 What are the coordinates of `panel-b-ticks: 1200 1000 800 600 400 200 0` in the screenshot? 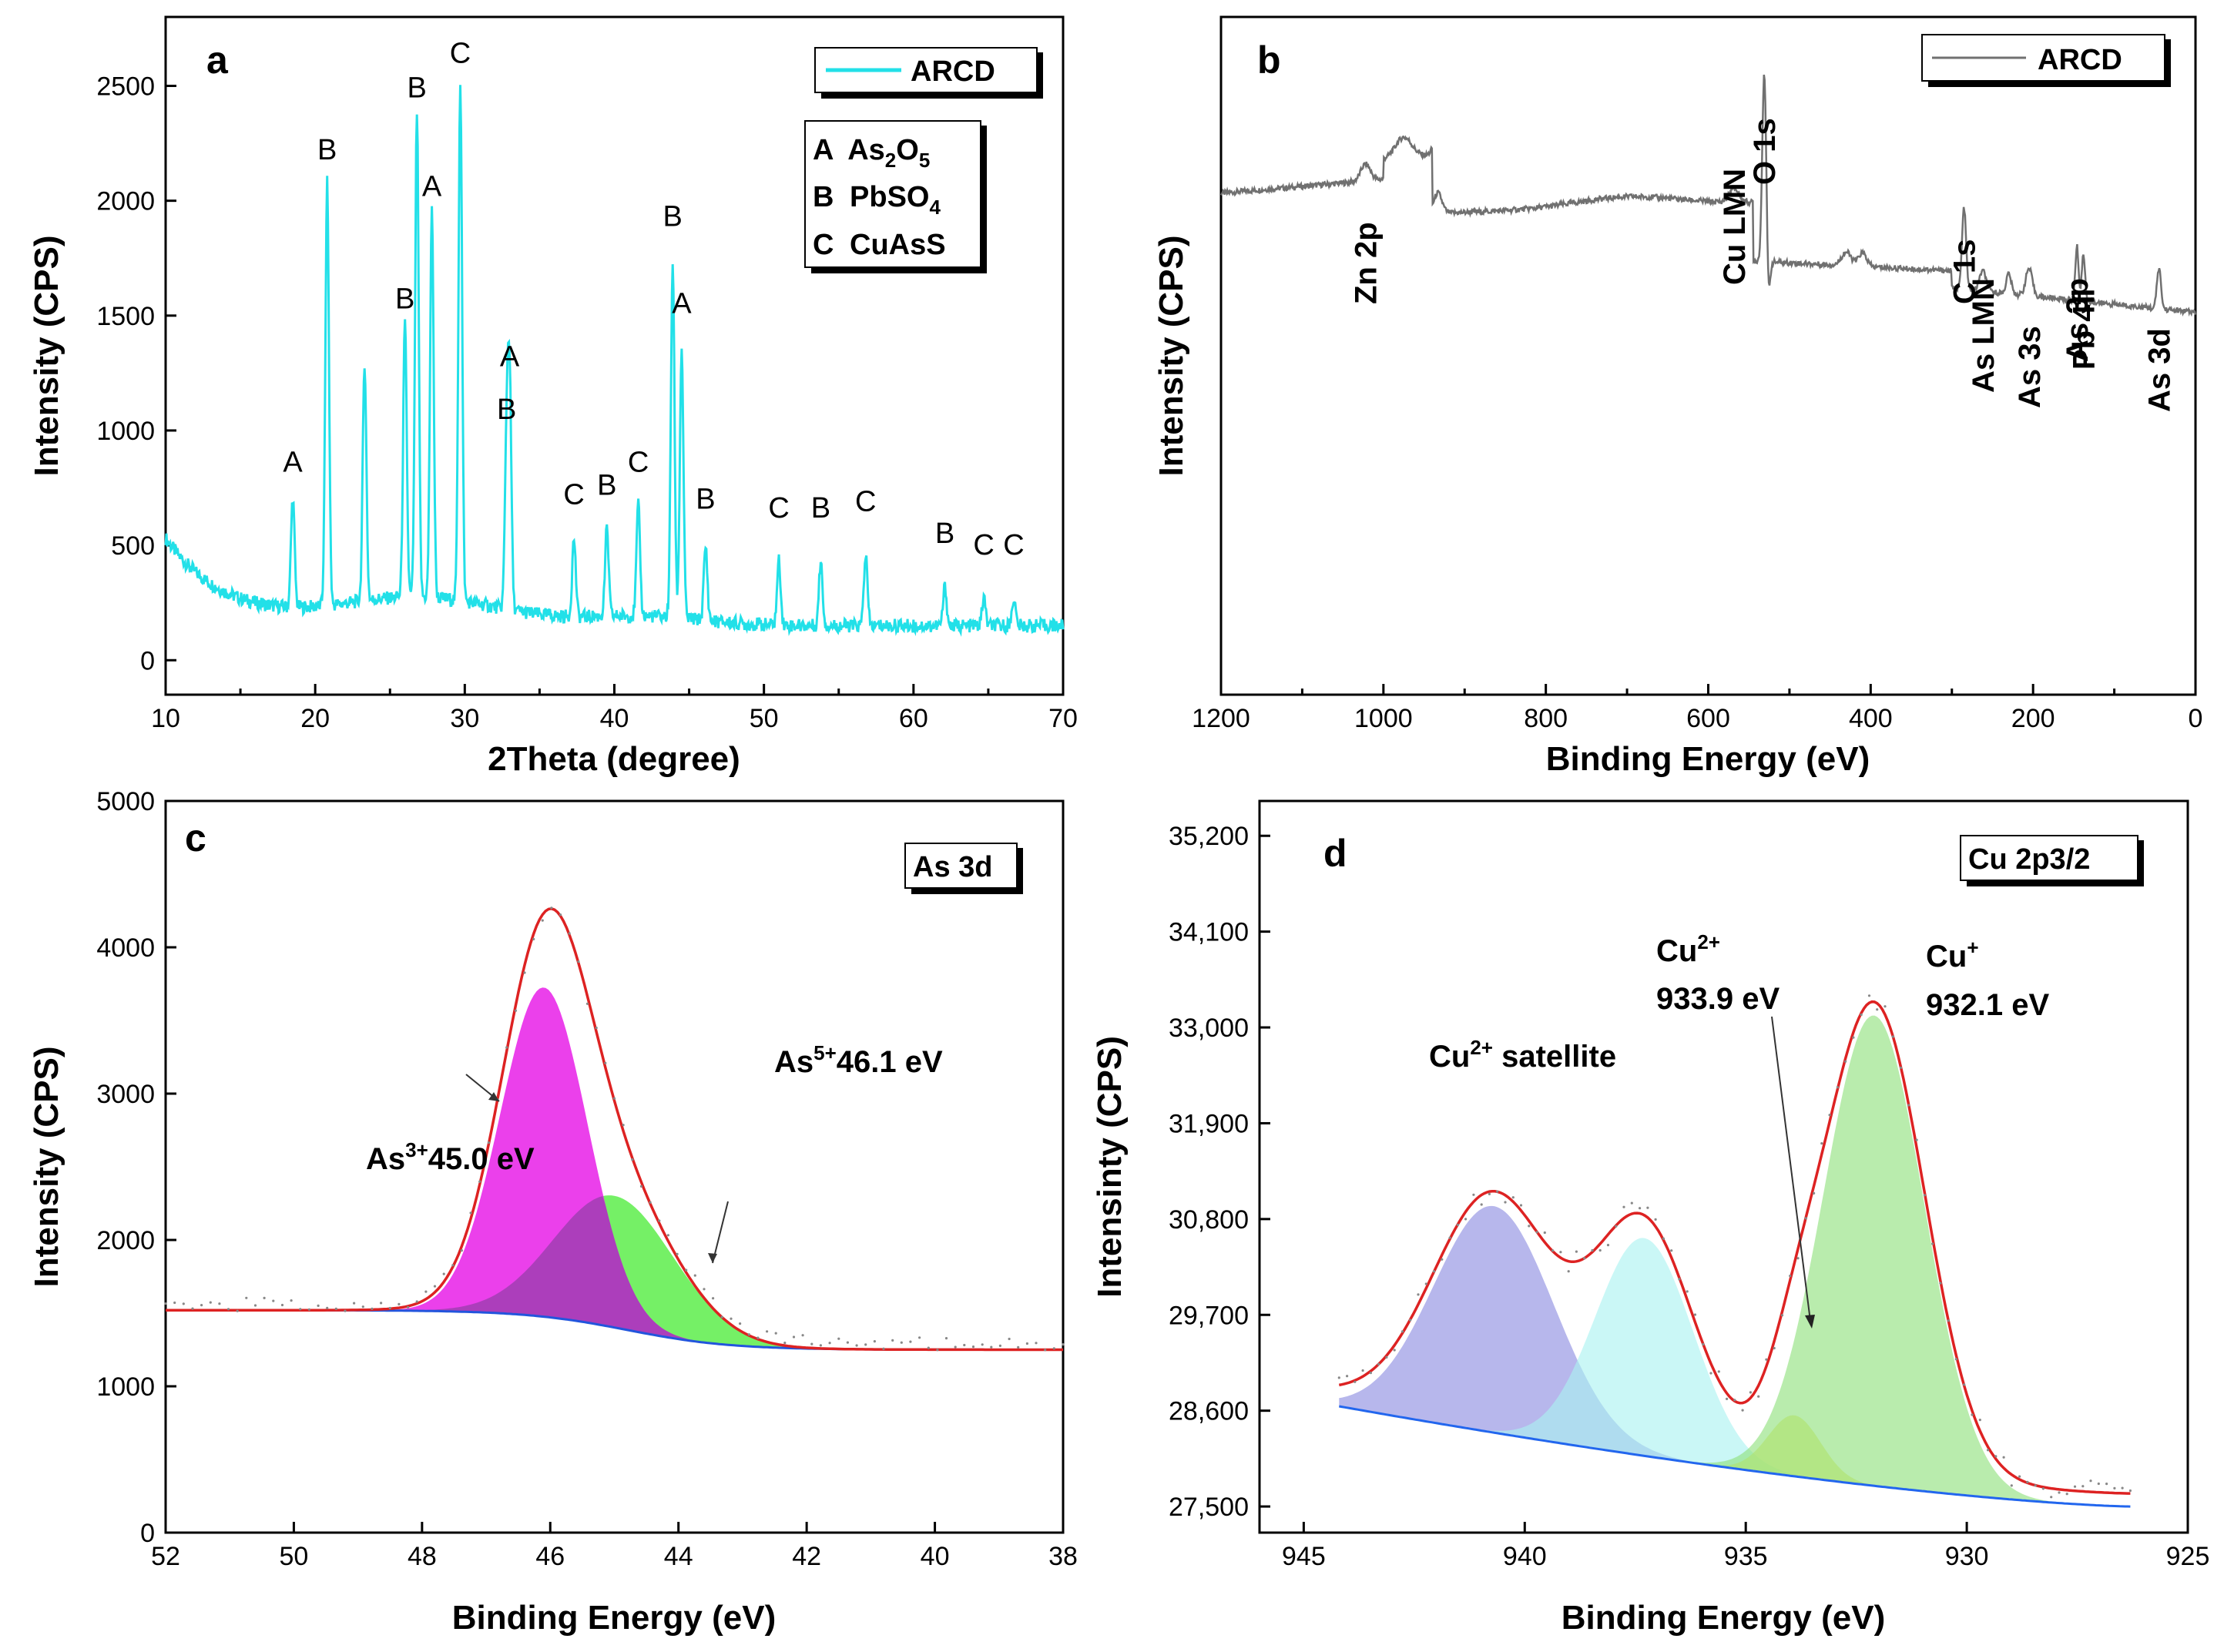 It's located at (1697, 708).